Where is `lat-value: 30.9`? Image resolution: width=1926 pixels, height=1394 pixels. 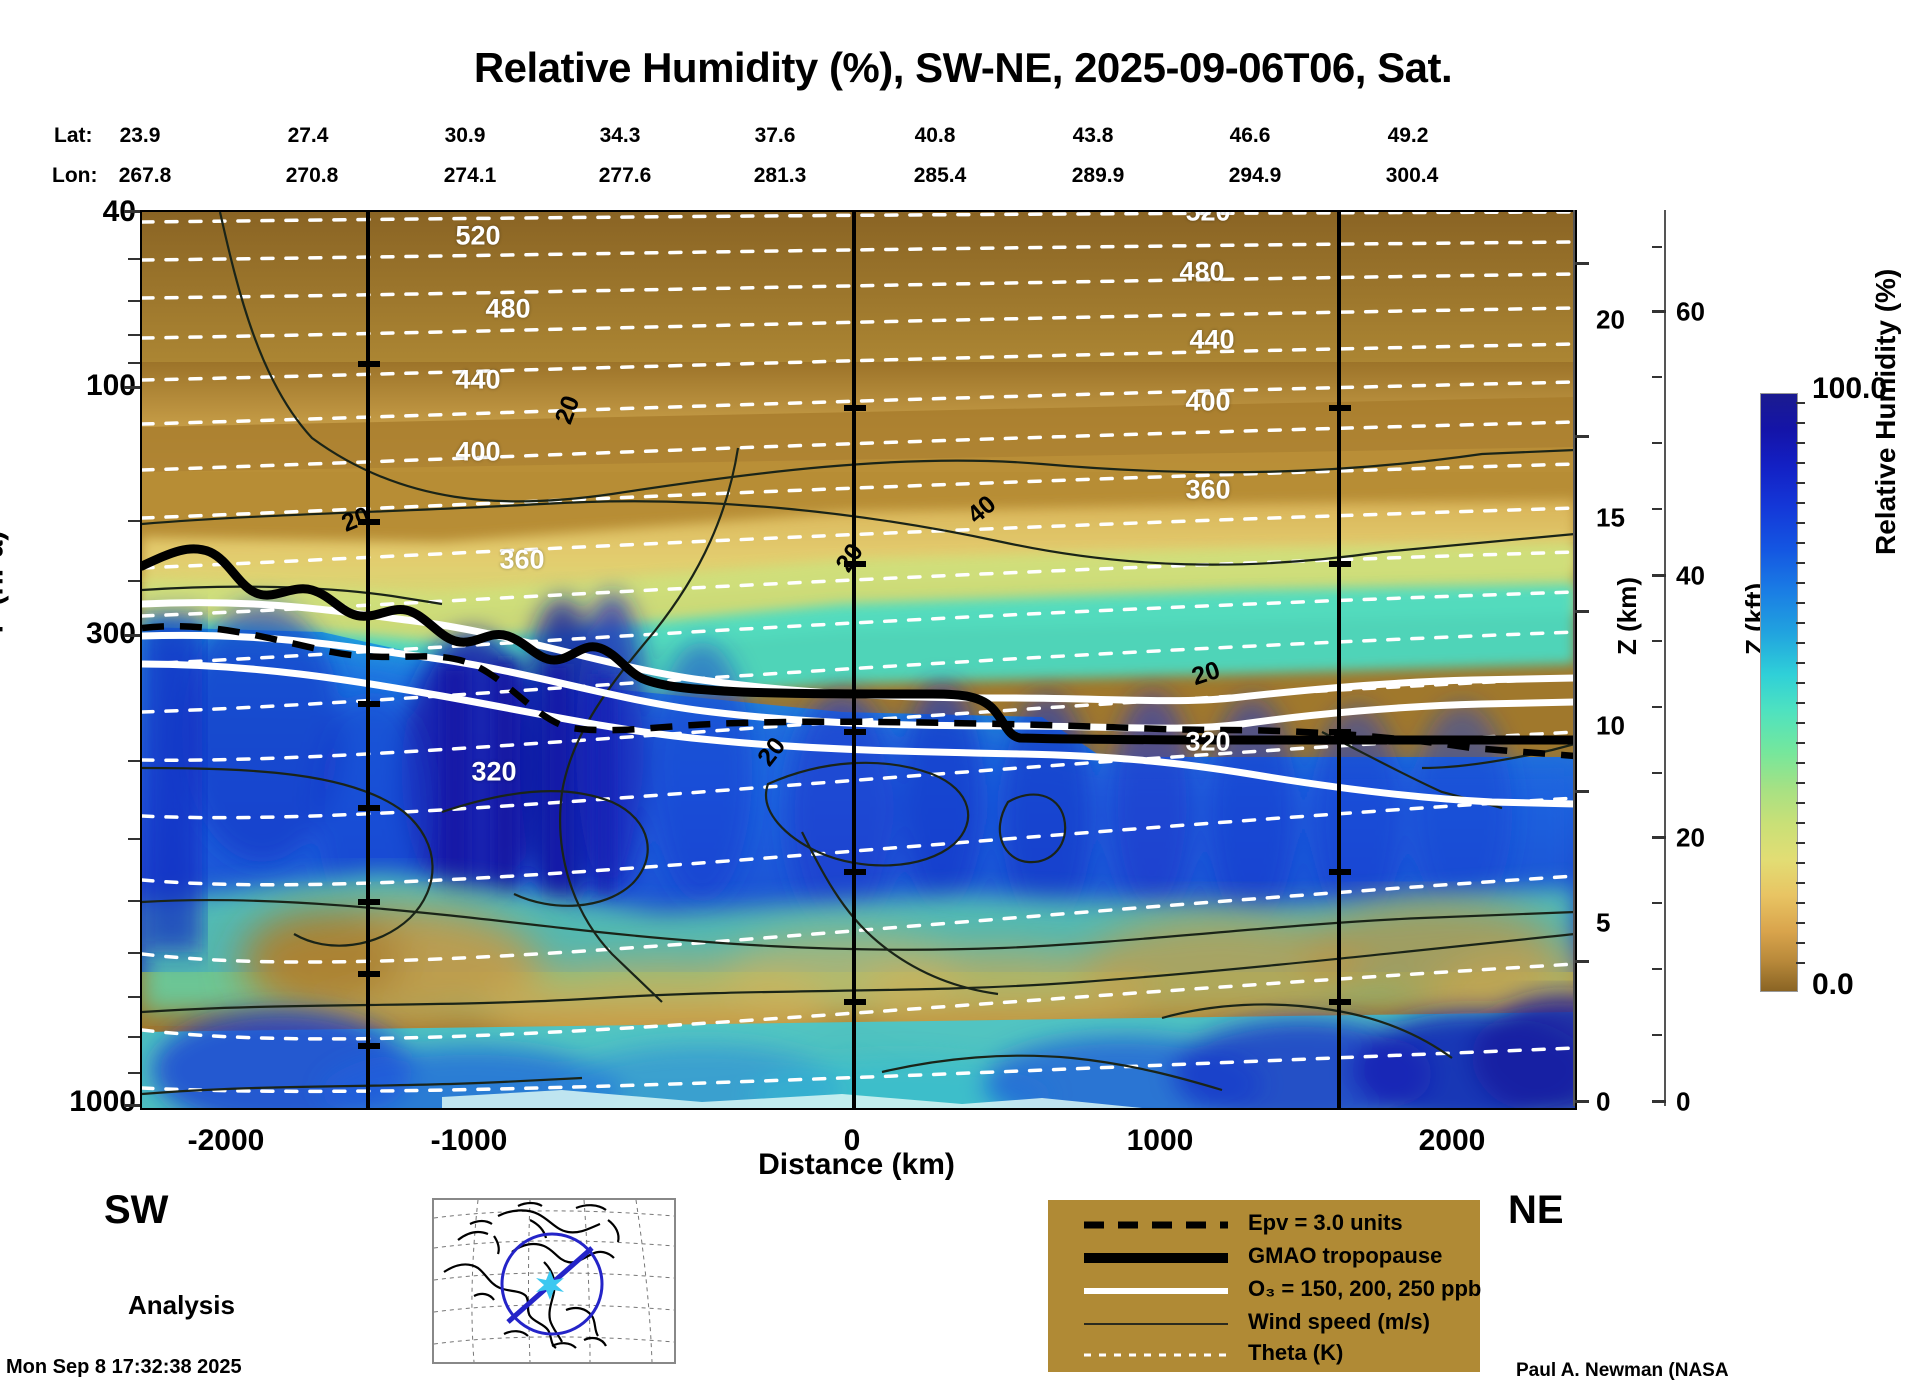
lat-value: 30.9 is located at coordinates (465, 135).